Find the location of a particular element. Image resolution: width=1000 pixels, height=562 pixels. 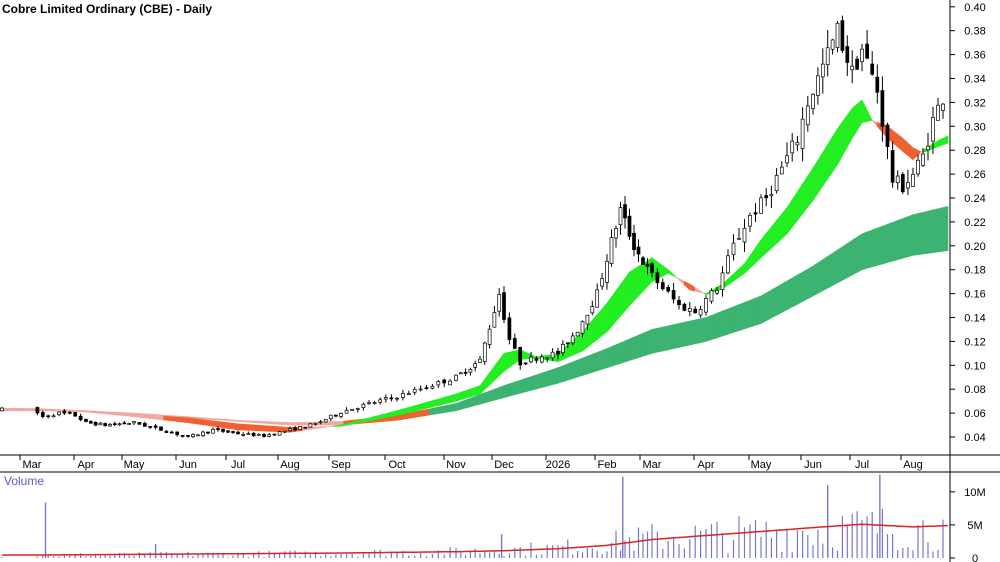

y-tick-label: 0.32 is located at coordinates (974, 103).